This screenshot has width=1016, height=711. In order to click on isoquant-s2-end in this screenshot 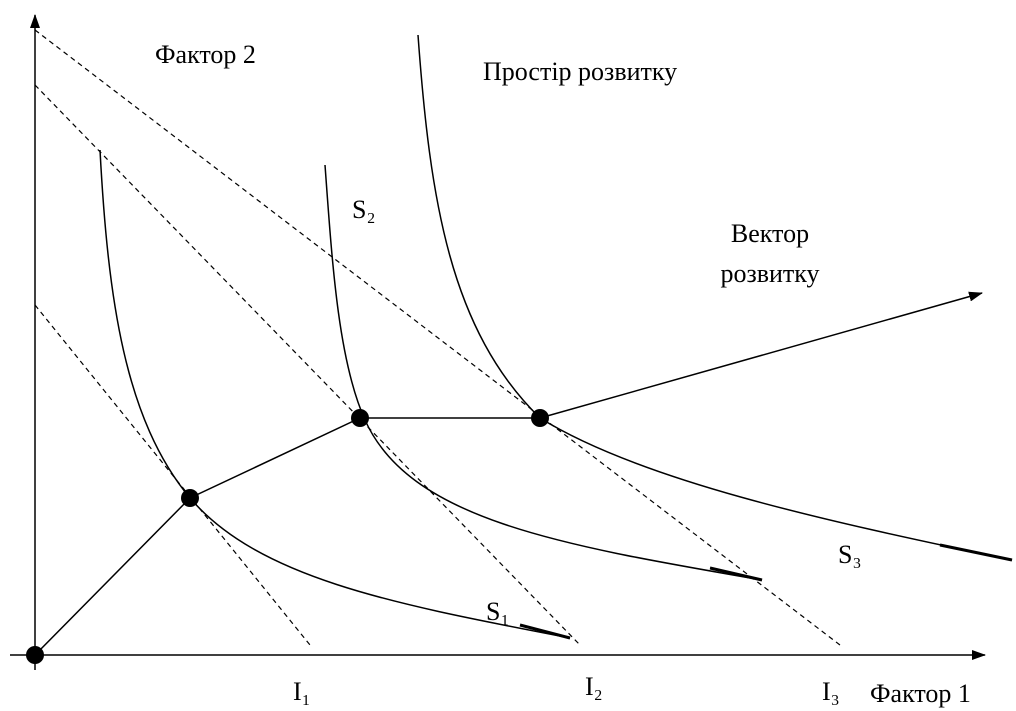, I will do `click(736, 574)`.